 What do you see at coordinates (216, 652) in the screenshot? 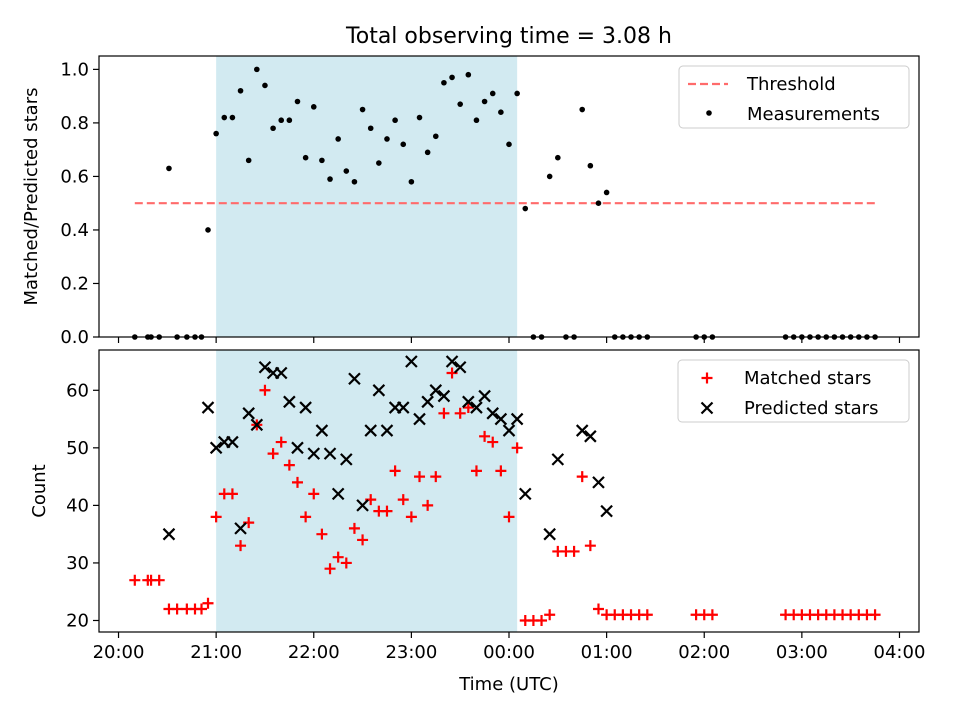
I see `x-tick-label: 21:00` at bounding box center [216, 652].